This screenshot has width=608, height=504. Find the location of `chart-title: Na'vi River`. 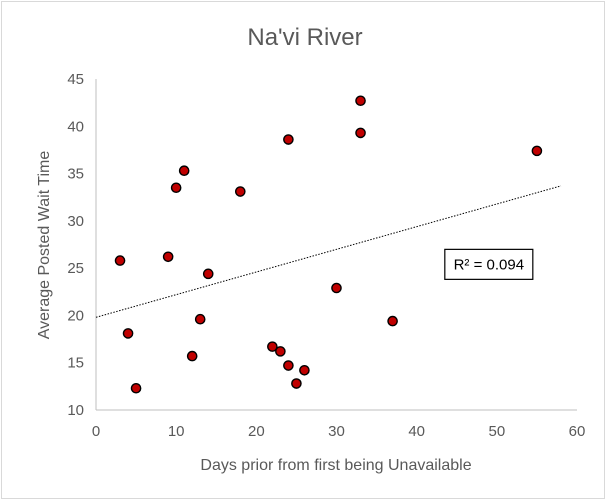

chart-title: Na'vi River is located at coordinates (304, 37).